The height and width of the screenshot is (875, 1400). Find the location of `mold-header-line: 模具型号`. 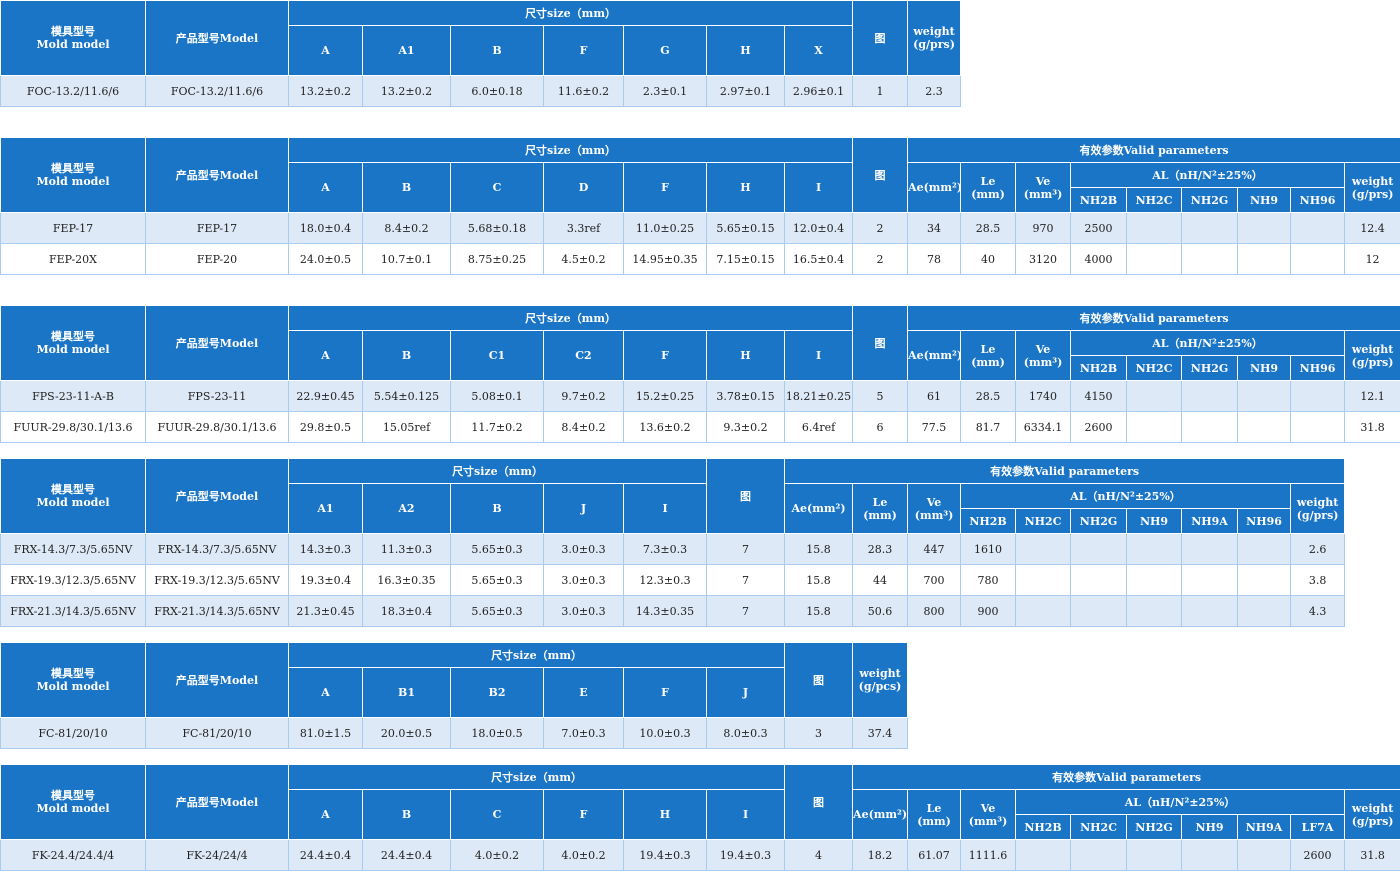

mold-header-line: 模具型号 is located at coordinates (73, 336).